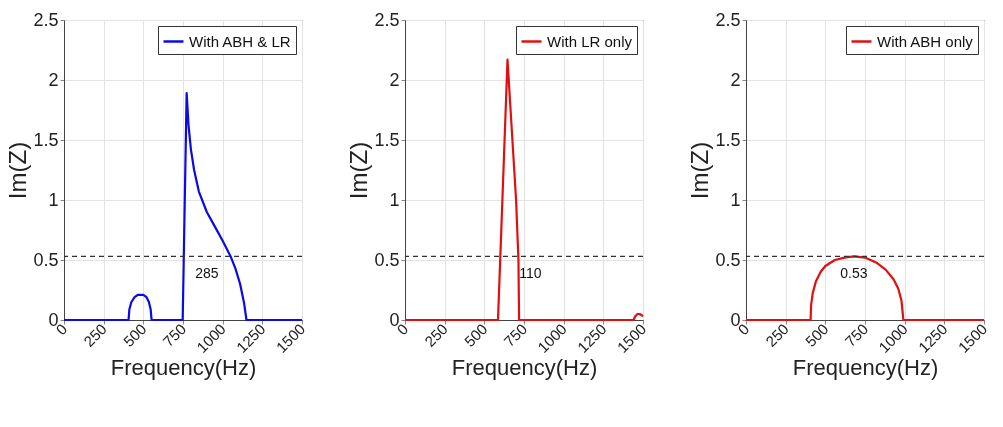 This screenshot has width=1003, height=427. I want to click on annotation: 0.53, so click(854, 273).